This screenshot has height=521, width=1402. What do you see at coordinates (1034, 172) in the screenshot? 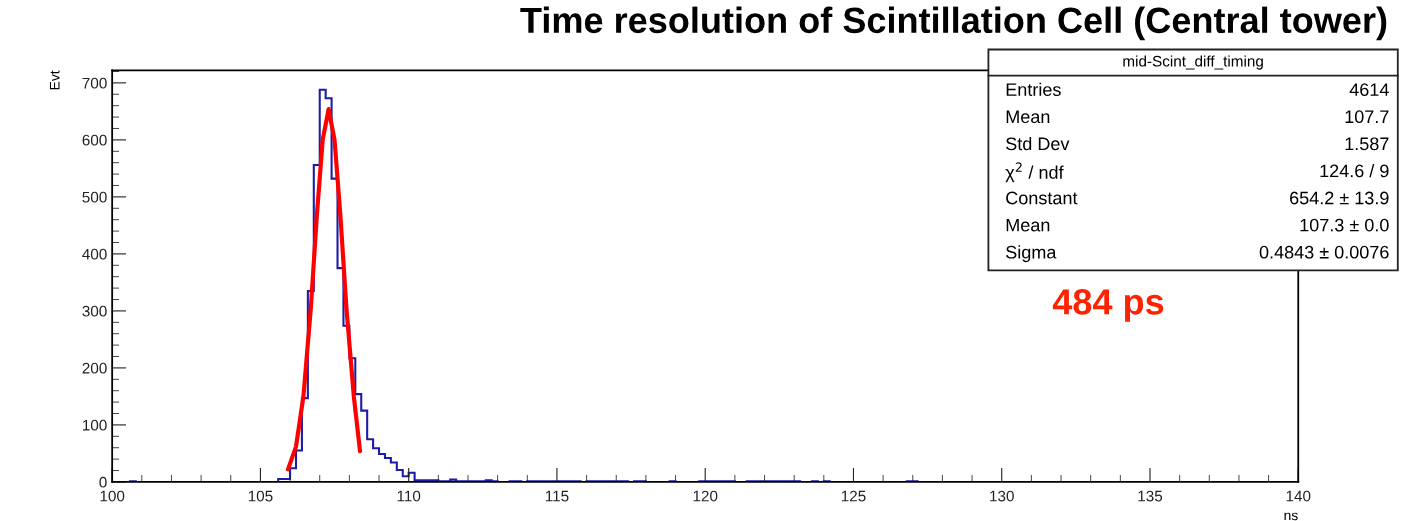
I see `annotation: χ$^{2}$ / ndf` at bounding box center [1034, 172].